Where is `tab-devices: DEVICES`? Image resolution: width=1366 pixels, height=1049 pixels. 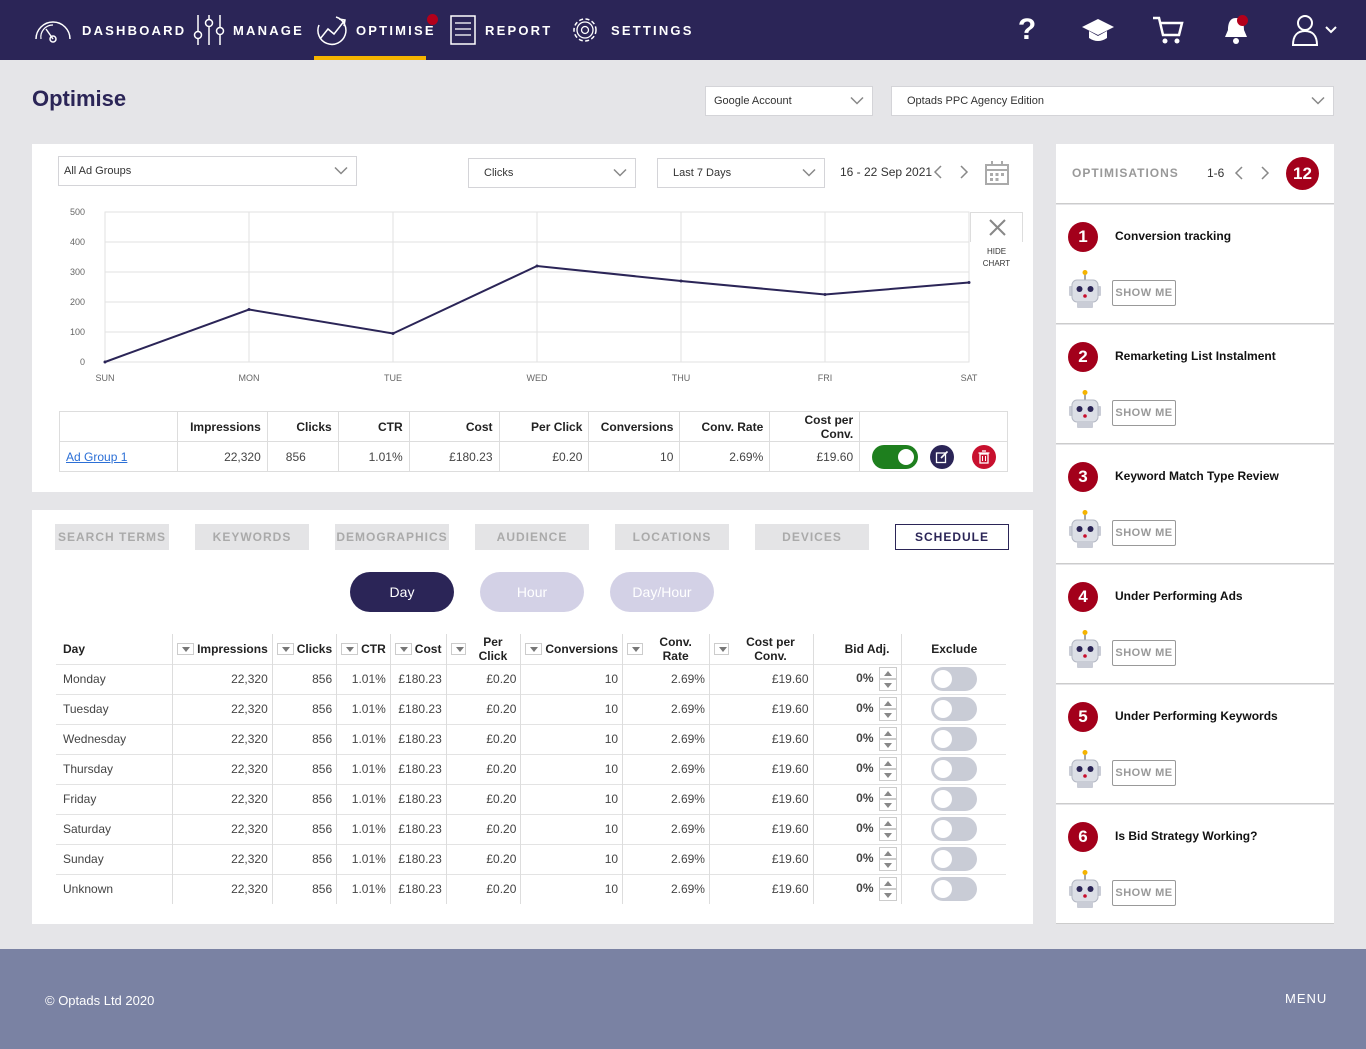 tab-devices: DEVICES is located at coordinates (812, 537).